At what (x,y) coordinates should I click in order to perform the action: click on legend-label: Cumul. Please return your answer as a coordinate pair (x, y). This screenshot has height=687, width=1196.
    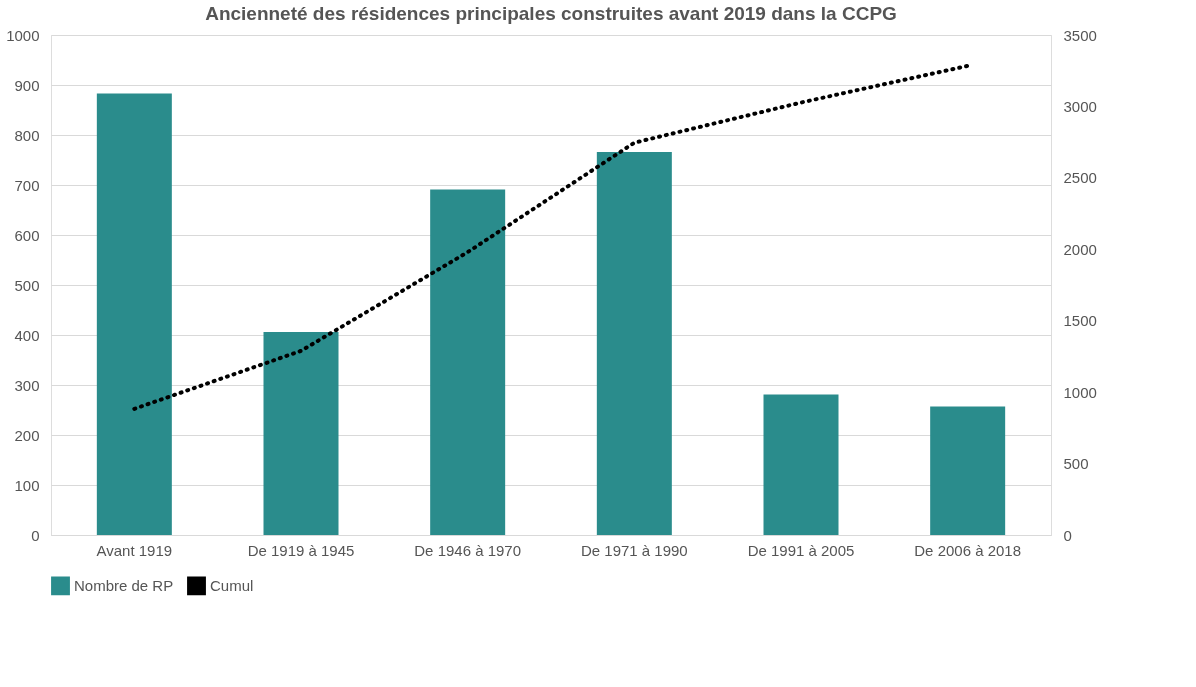
    Looking at the image, I should click on (232, 585).